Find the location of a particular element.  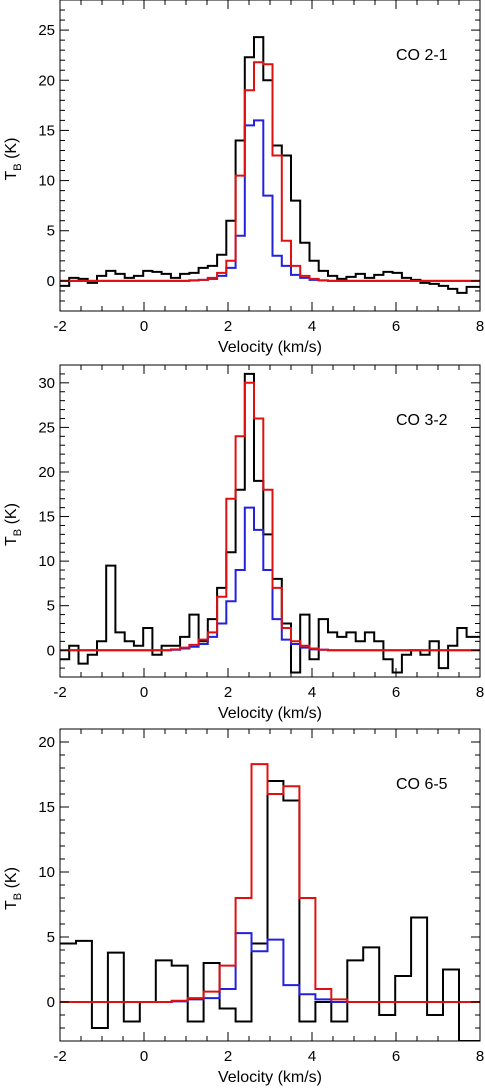

y-tick-label: 30 is located at coordinates (46, 383).